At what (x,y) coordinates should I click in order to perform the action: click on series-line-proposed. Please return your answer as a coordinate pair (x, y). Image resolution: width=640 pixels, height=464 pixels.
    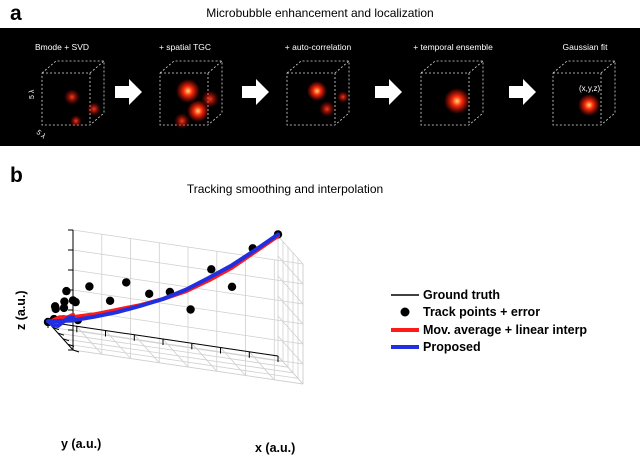
    Looking at the image, I should click on (163, 280).